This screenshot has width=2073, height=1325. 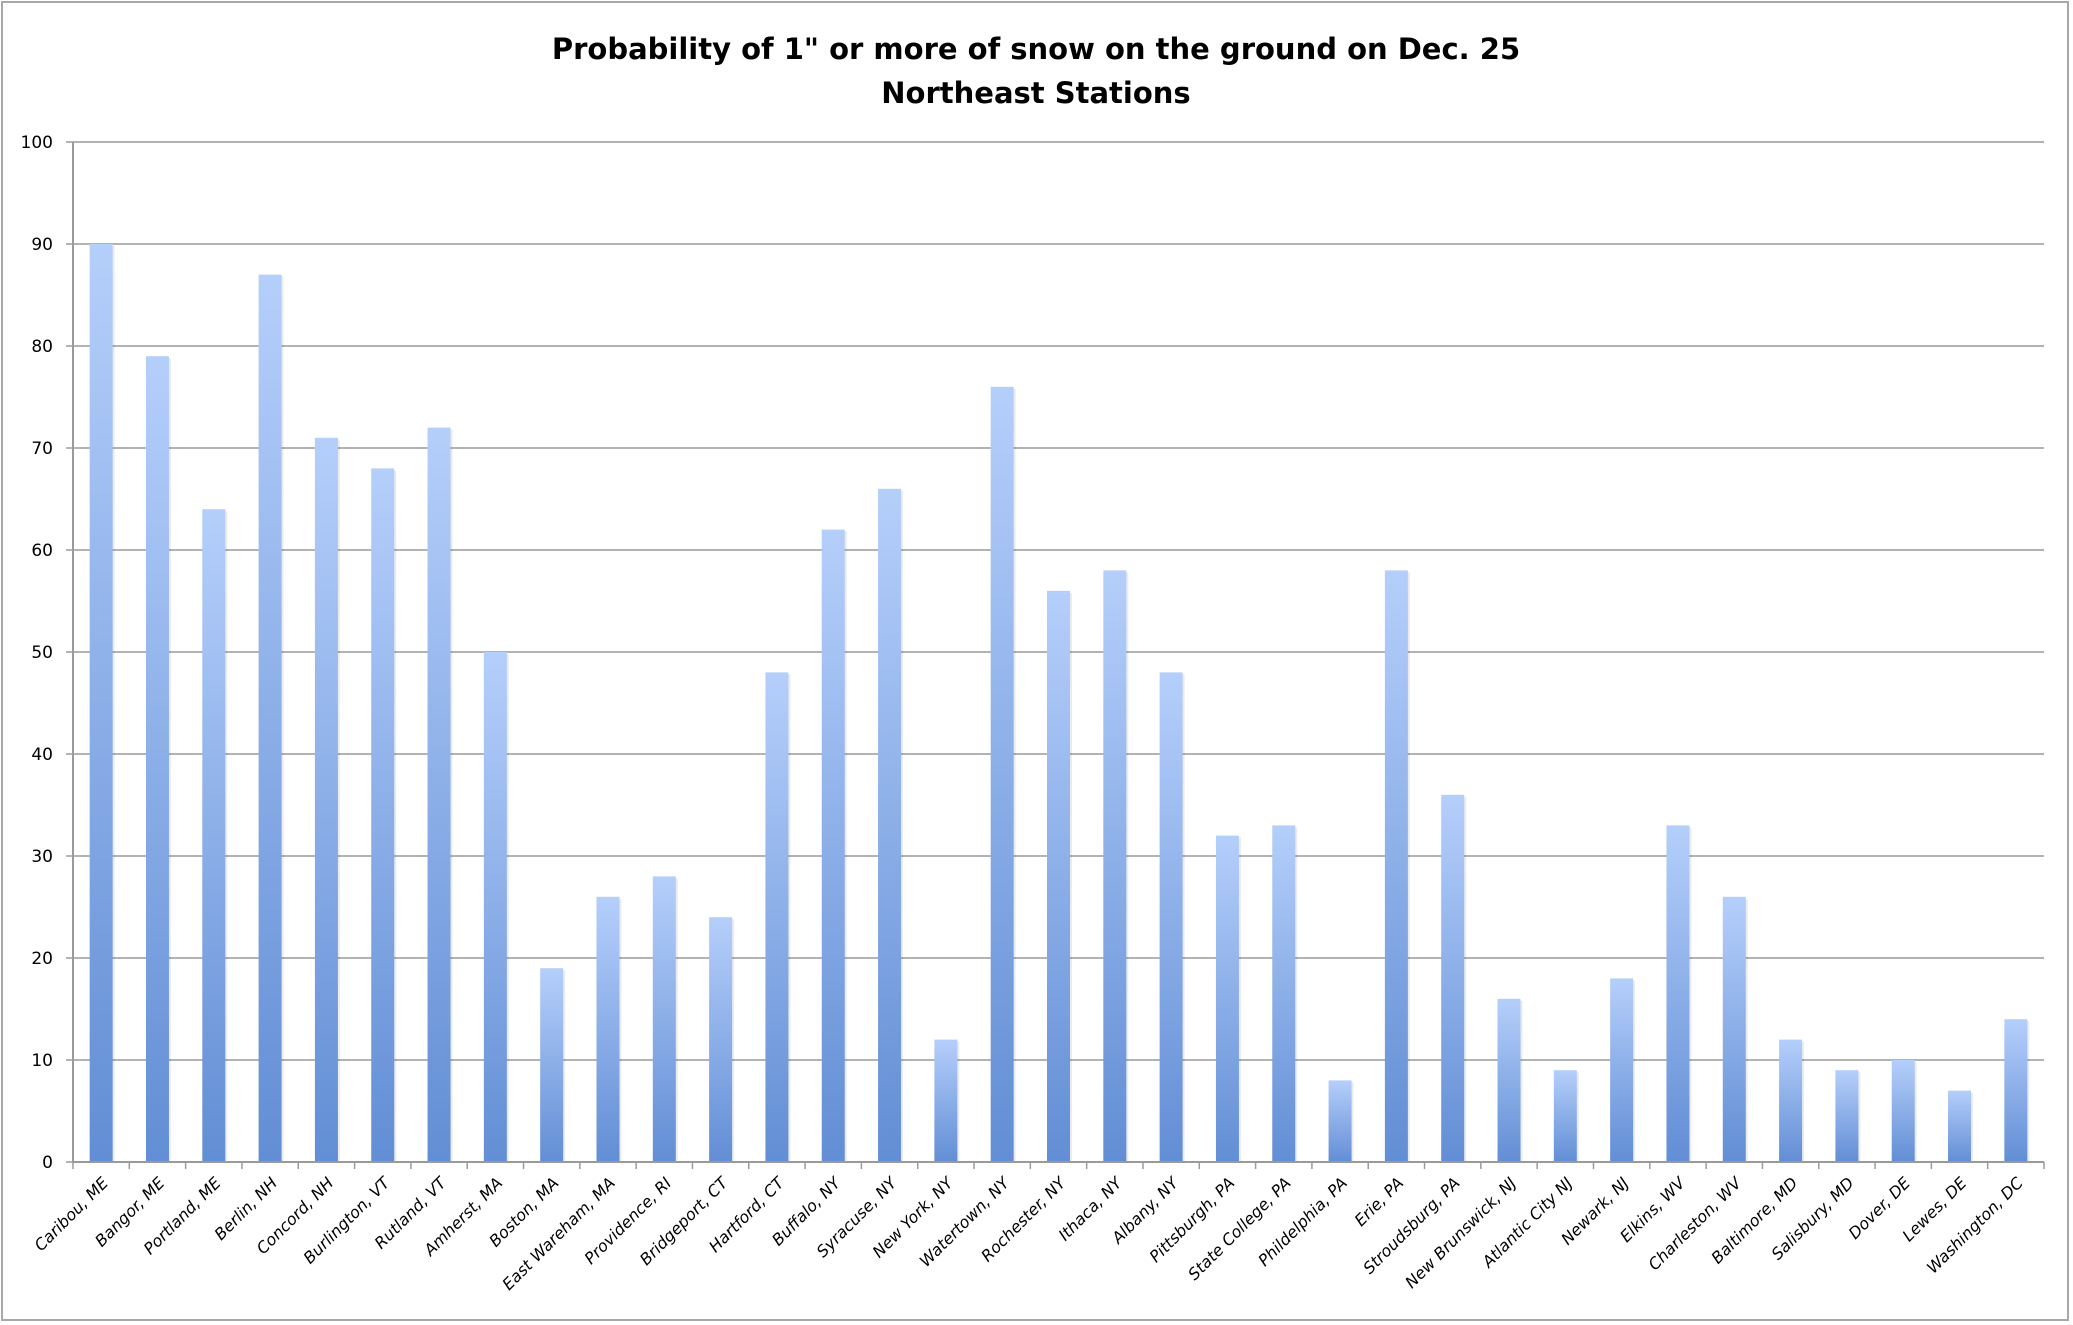 What do you see at coordinates (1379, 1201) in the screenshot?
I see `x-tick-label: Erie, PA` at bounding box center [1379, 1201].